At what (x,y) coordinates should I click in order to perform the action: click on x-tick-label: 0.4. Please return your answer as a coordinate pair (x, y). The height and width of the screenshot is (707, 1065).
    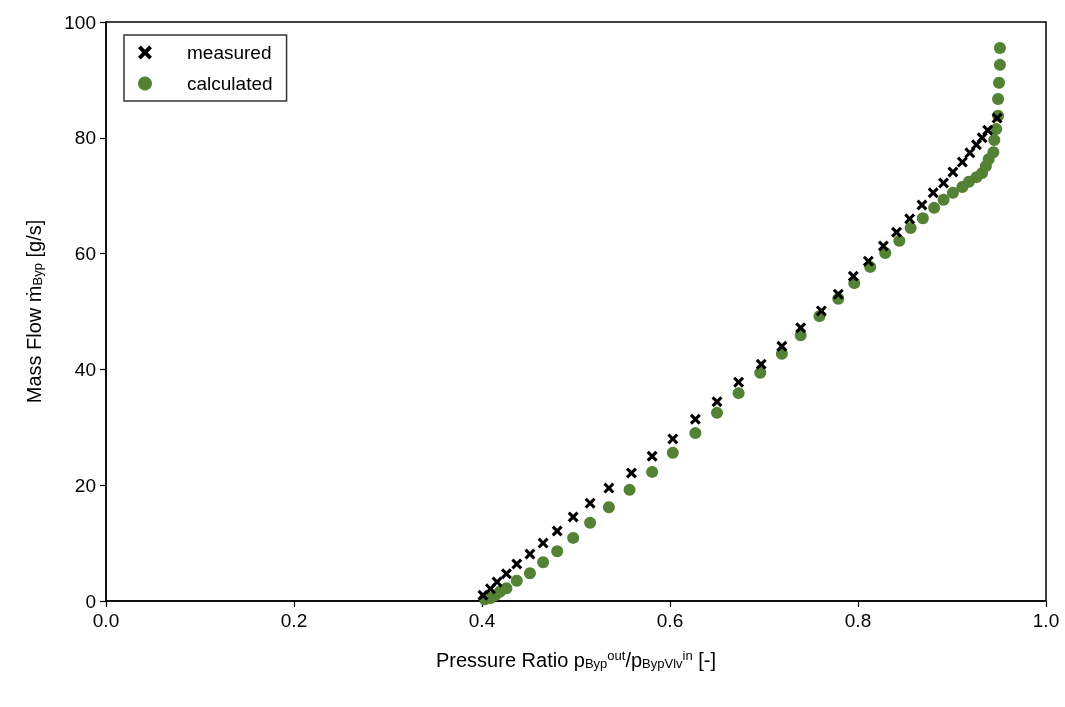
    Looking at the image, I should click on (482, 620).